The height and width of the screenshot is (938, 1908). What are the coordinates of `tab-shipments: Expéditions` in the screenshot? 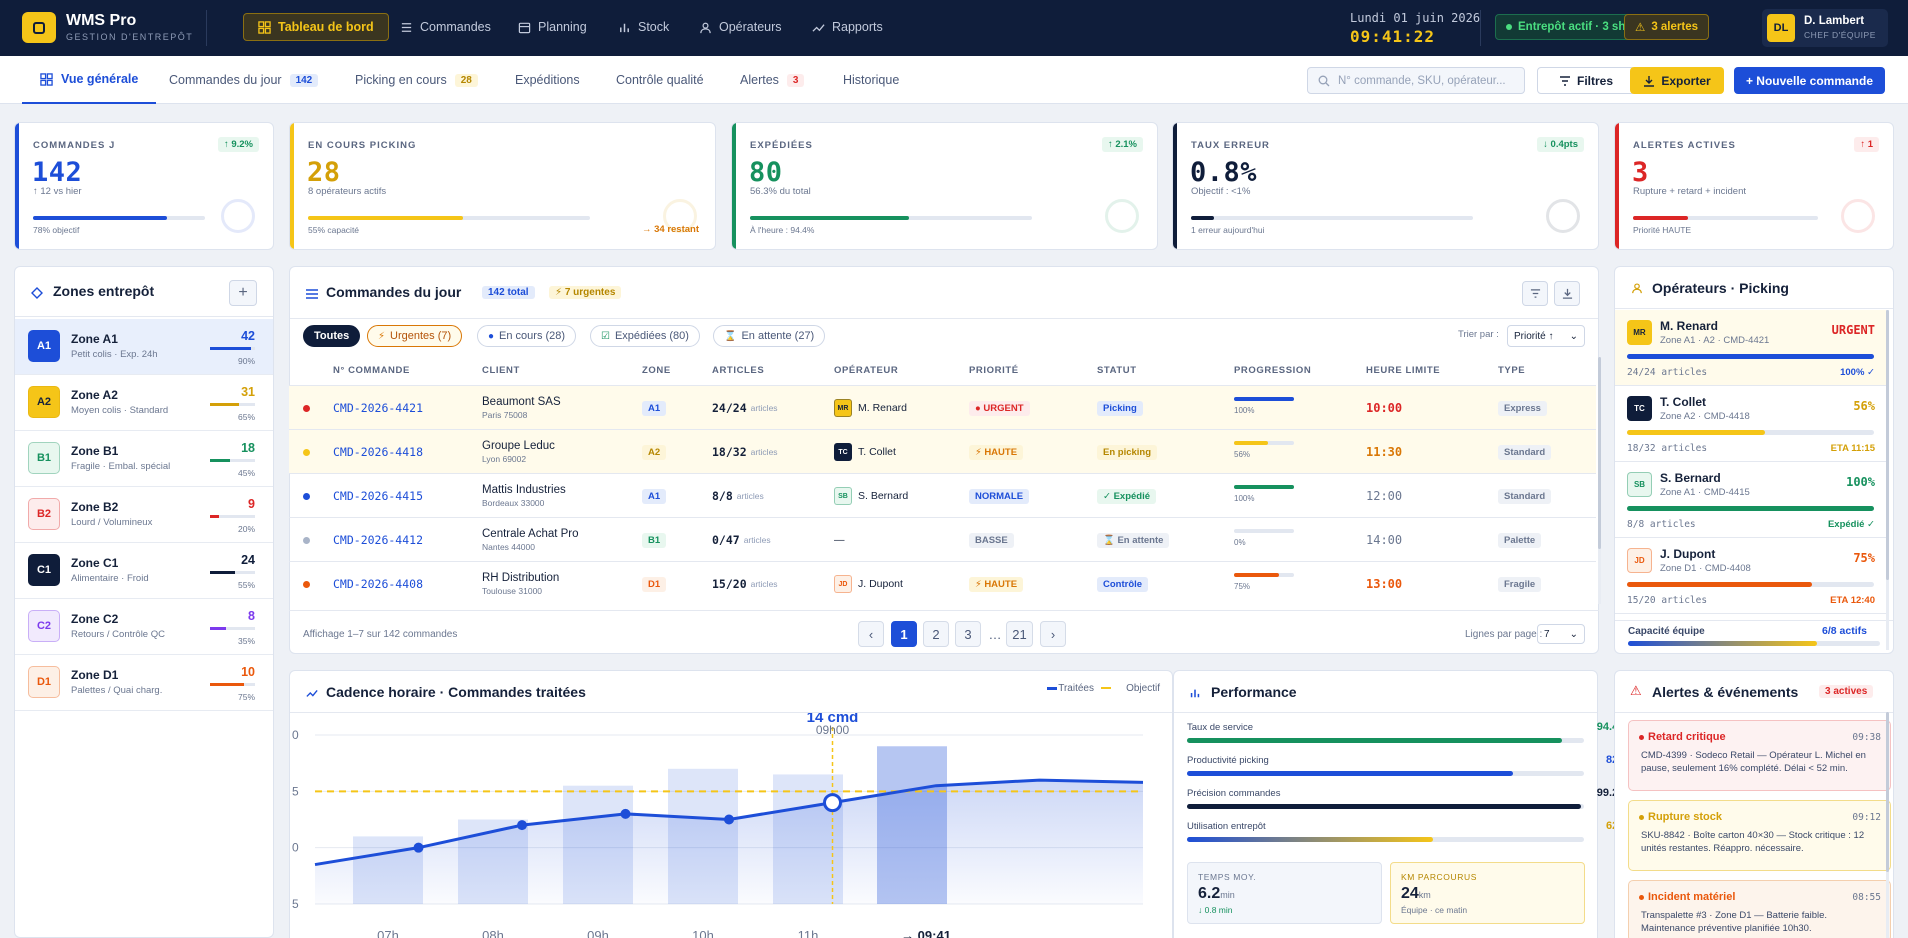 It's located at (547, 80).